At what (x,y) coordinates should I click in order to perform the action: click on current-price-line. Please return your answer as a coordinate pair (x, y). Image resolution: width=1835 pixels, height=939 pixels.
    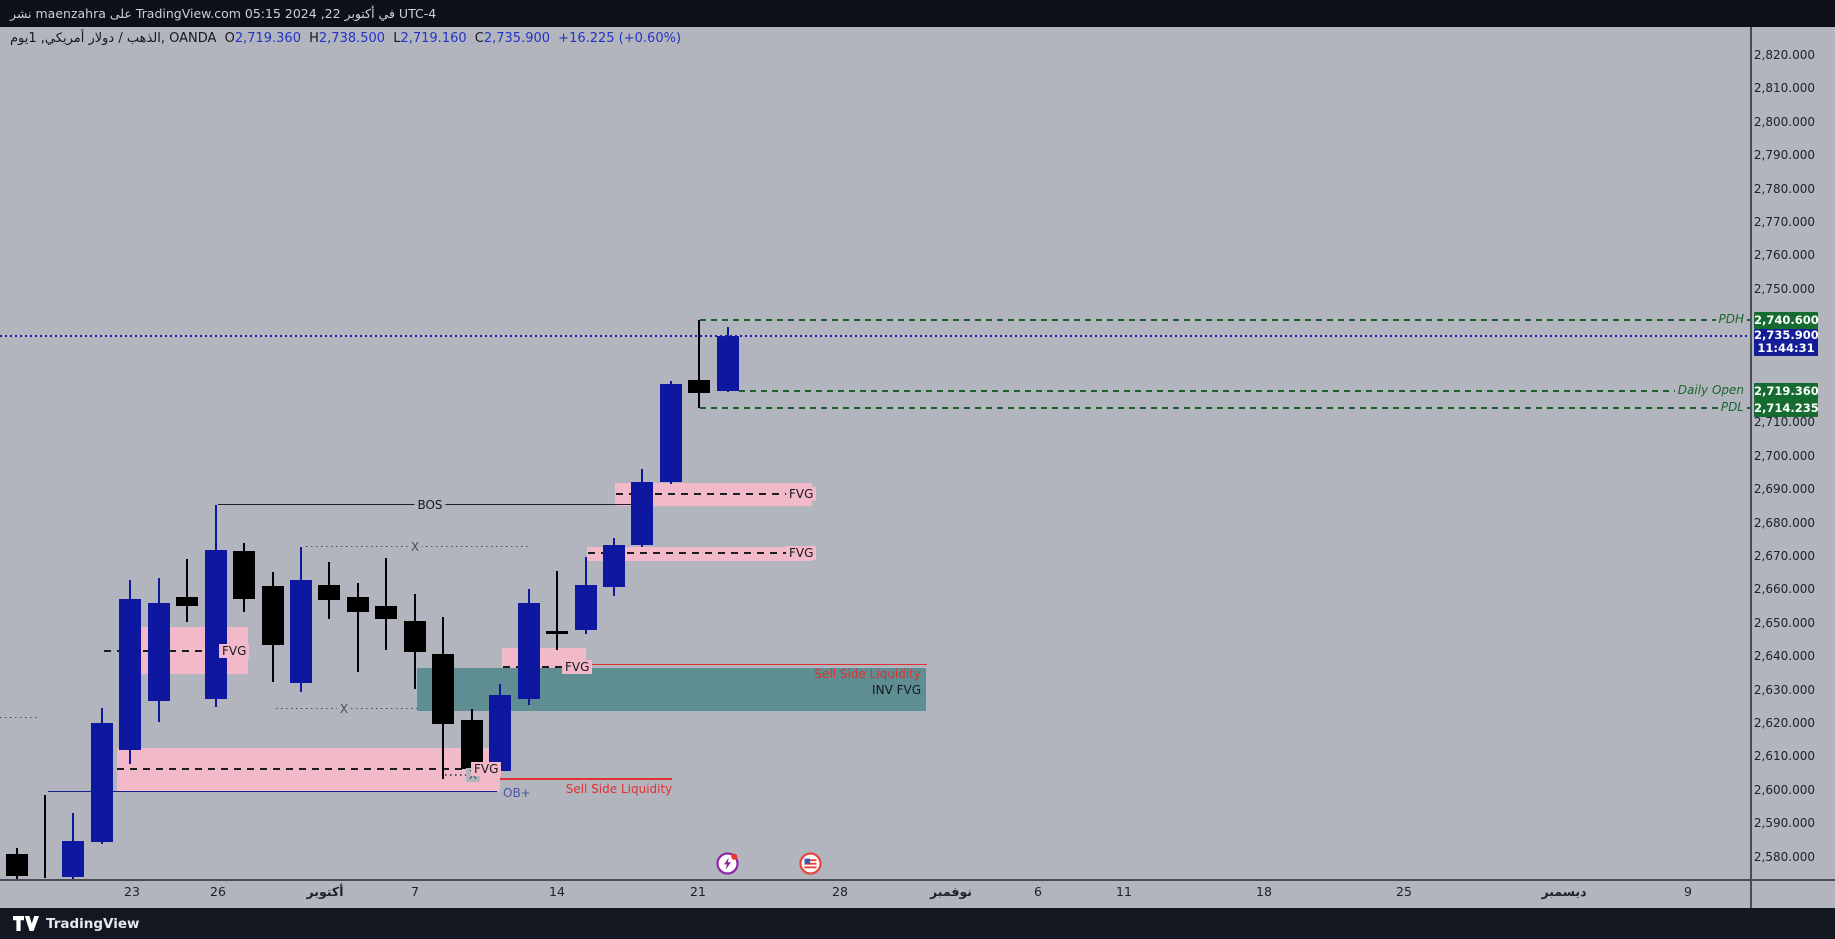
    Looking at the image, I should click on (875, 335).